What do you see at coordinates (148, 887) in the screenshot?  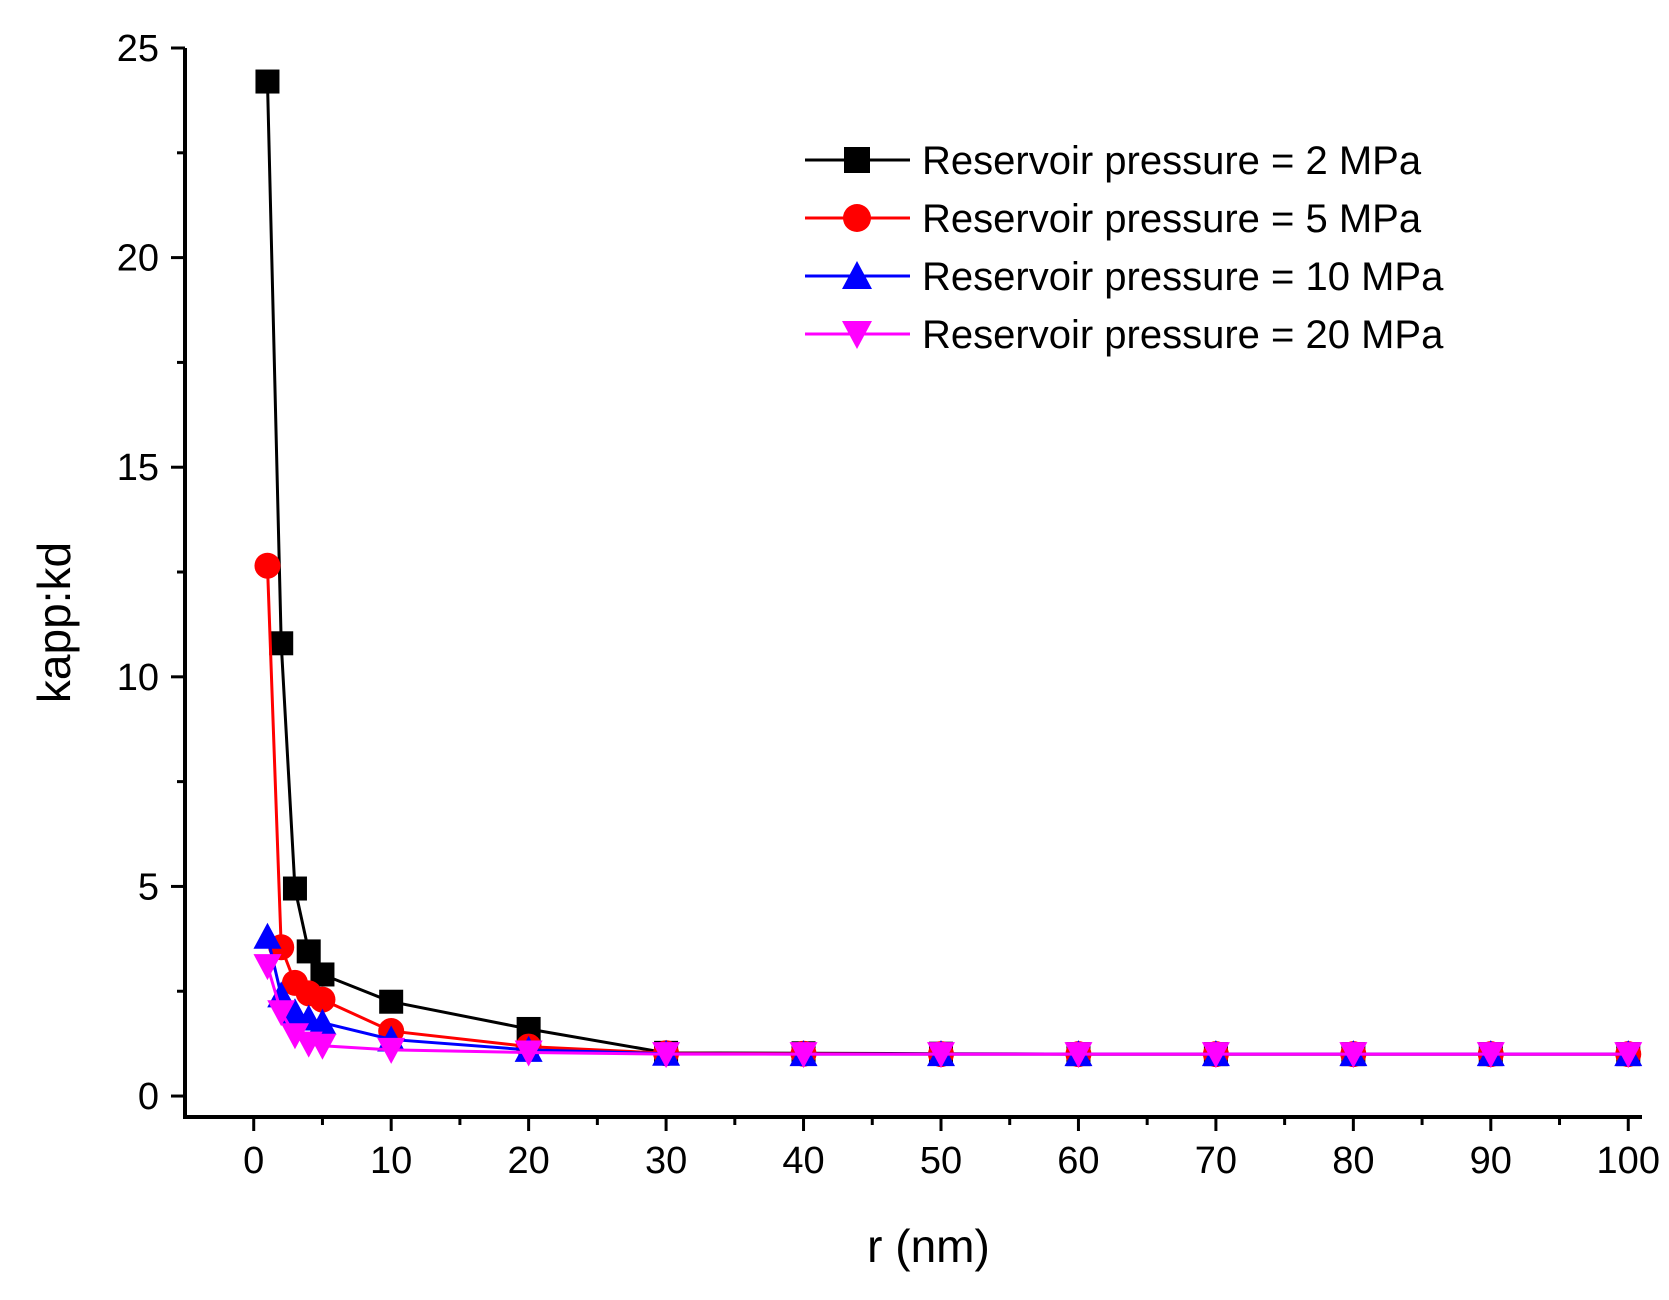 I see `y-tick-label: 5` at bounding box center [148, 887].